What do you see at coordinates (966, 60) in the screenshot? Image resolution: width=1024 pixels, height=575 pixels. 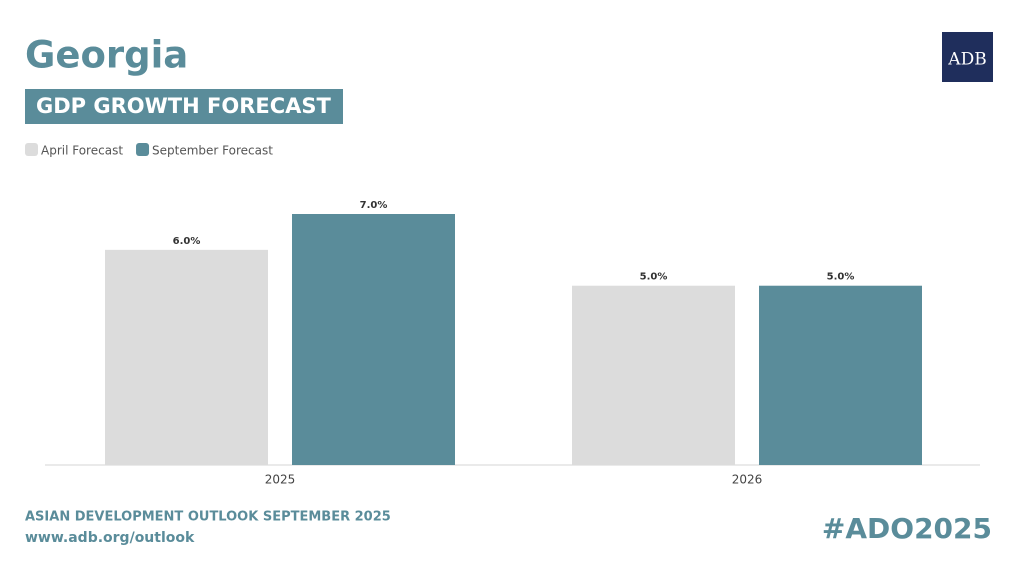 I see `logo: ADB` at bounding box center [966, 60].